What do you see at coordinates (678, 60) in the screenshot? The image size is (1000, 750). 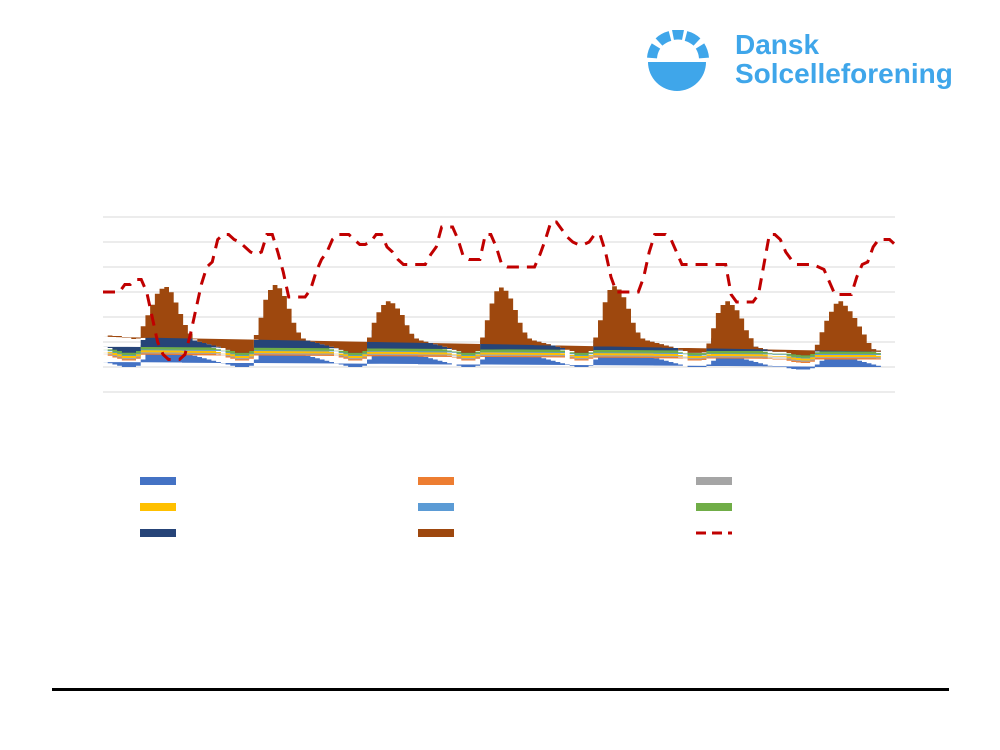 I see `logo-sun-icon` at bounding box center [678, 60].